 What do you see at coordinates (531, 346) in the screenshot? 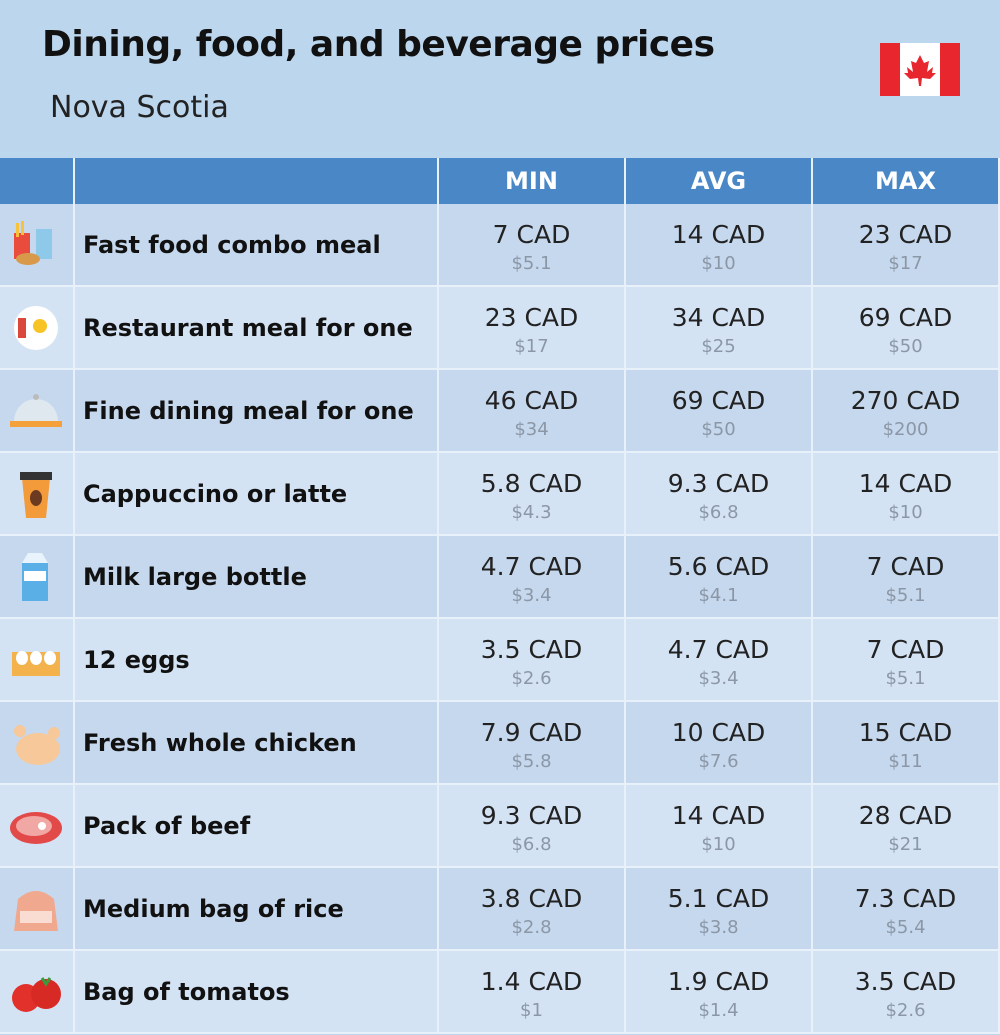
I see `usd-price: $17` at bounding box center [531, 346].